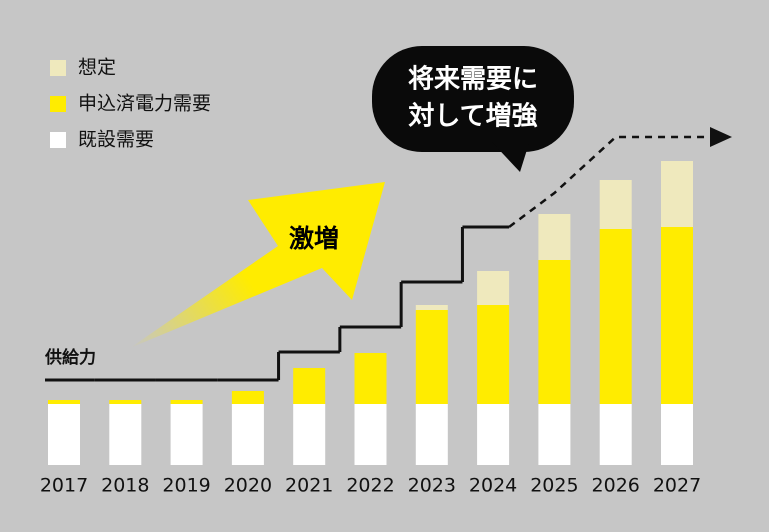  What do you see at coordinates (554, 486) in the screenshot?
I see `x-tick-label: 2025` at bounding box center [554, 486].